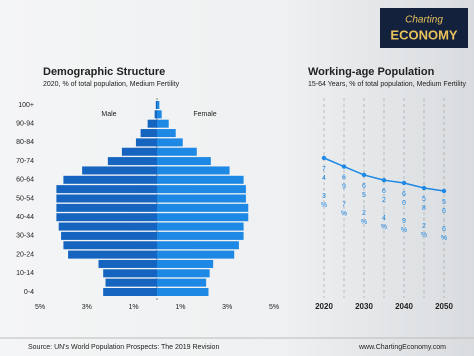  Describe the element at coordinates (29, 292) in the screenshot. I see `y-tick-label: 0-4` at that location.